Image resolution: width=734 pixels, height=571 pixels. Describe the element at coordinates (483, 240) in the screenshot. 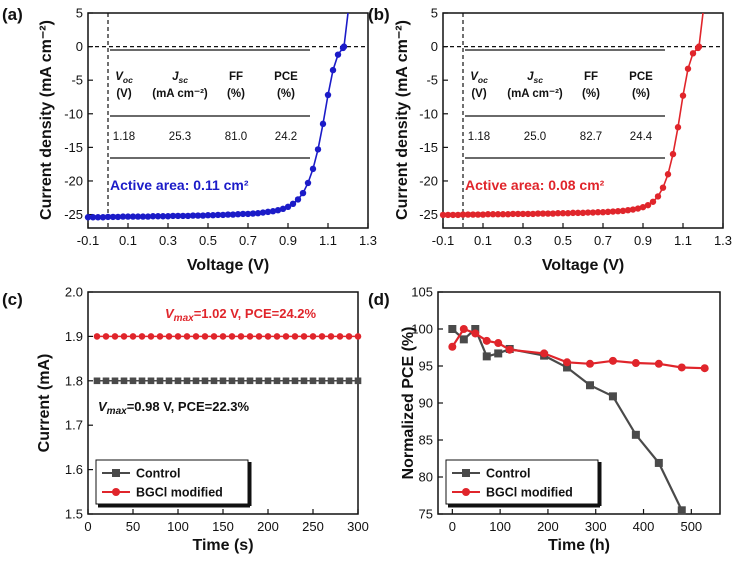

I see `x-tick-label: 0.1` at that location.